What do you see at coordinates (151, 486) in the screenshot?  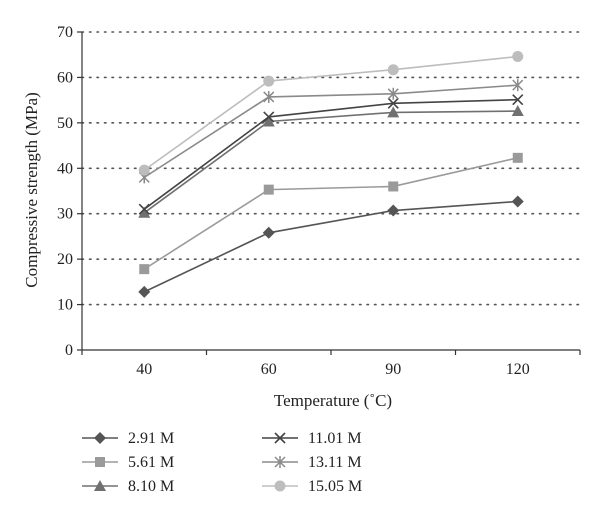 I see `legend-label: 8.10 M` at bounding box center [151, 486].